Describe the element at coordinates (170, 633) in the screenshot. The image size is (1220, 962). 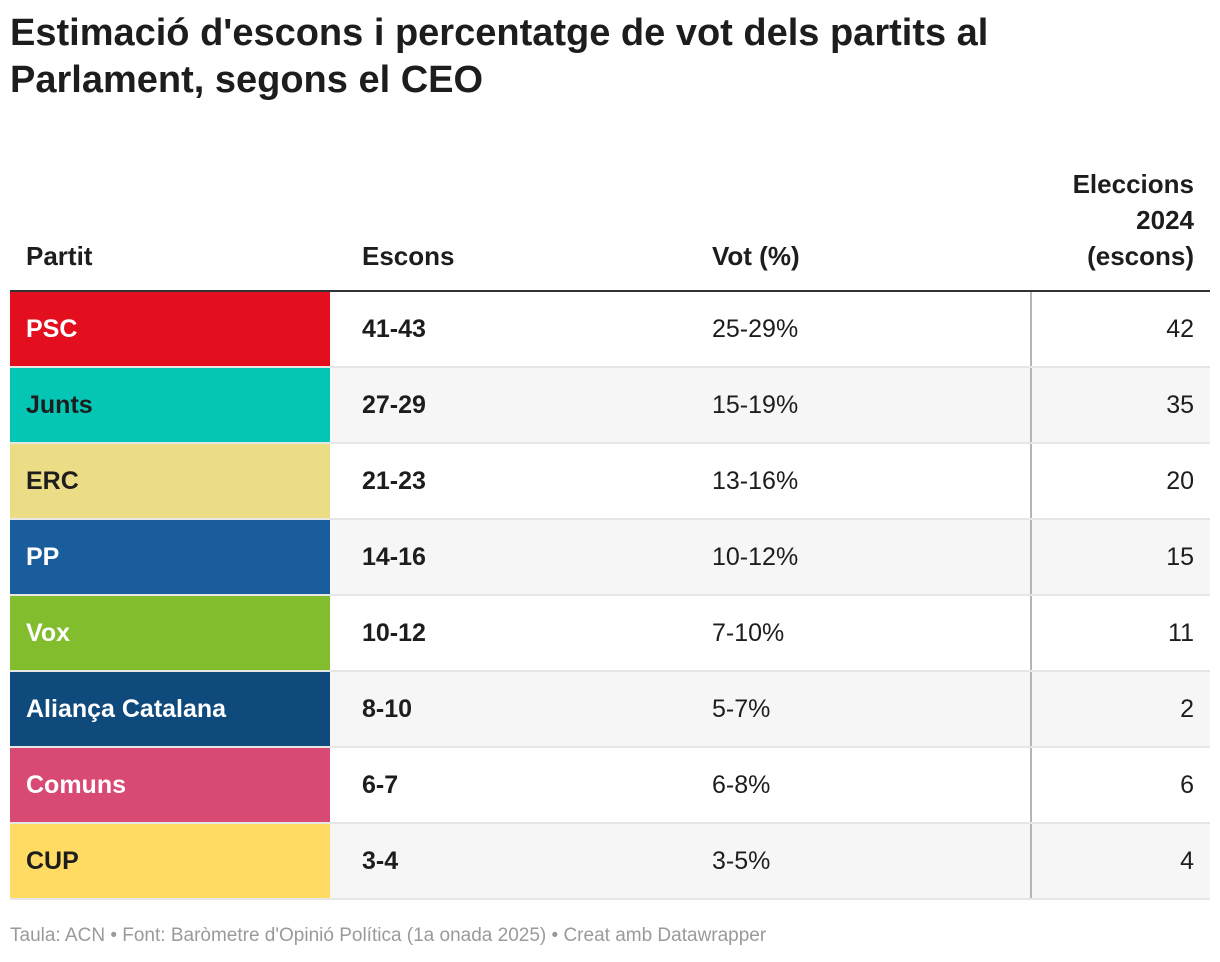
I see `party-cell: Vox` at that location.